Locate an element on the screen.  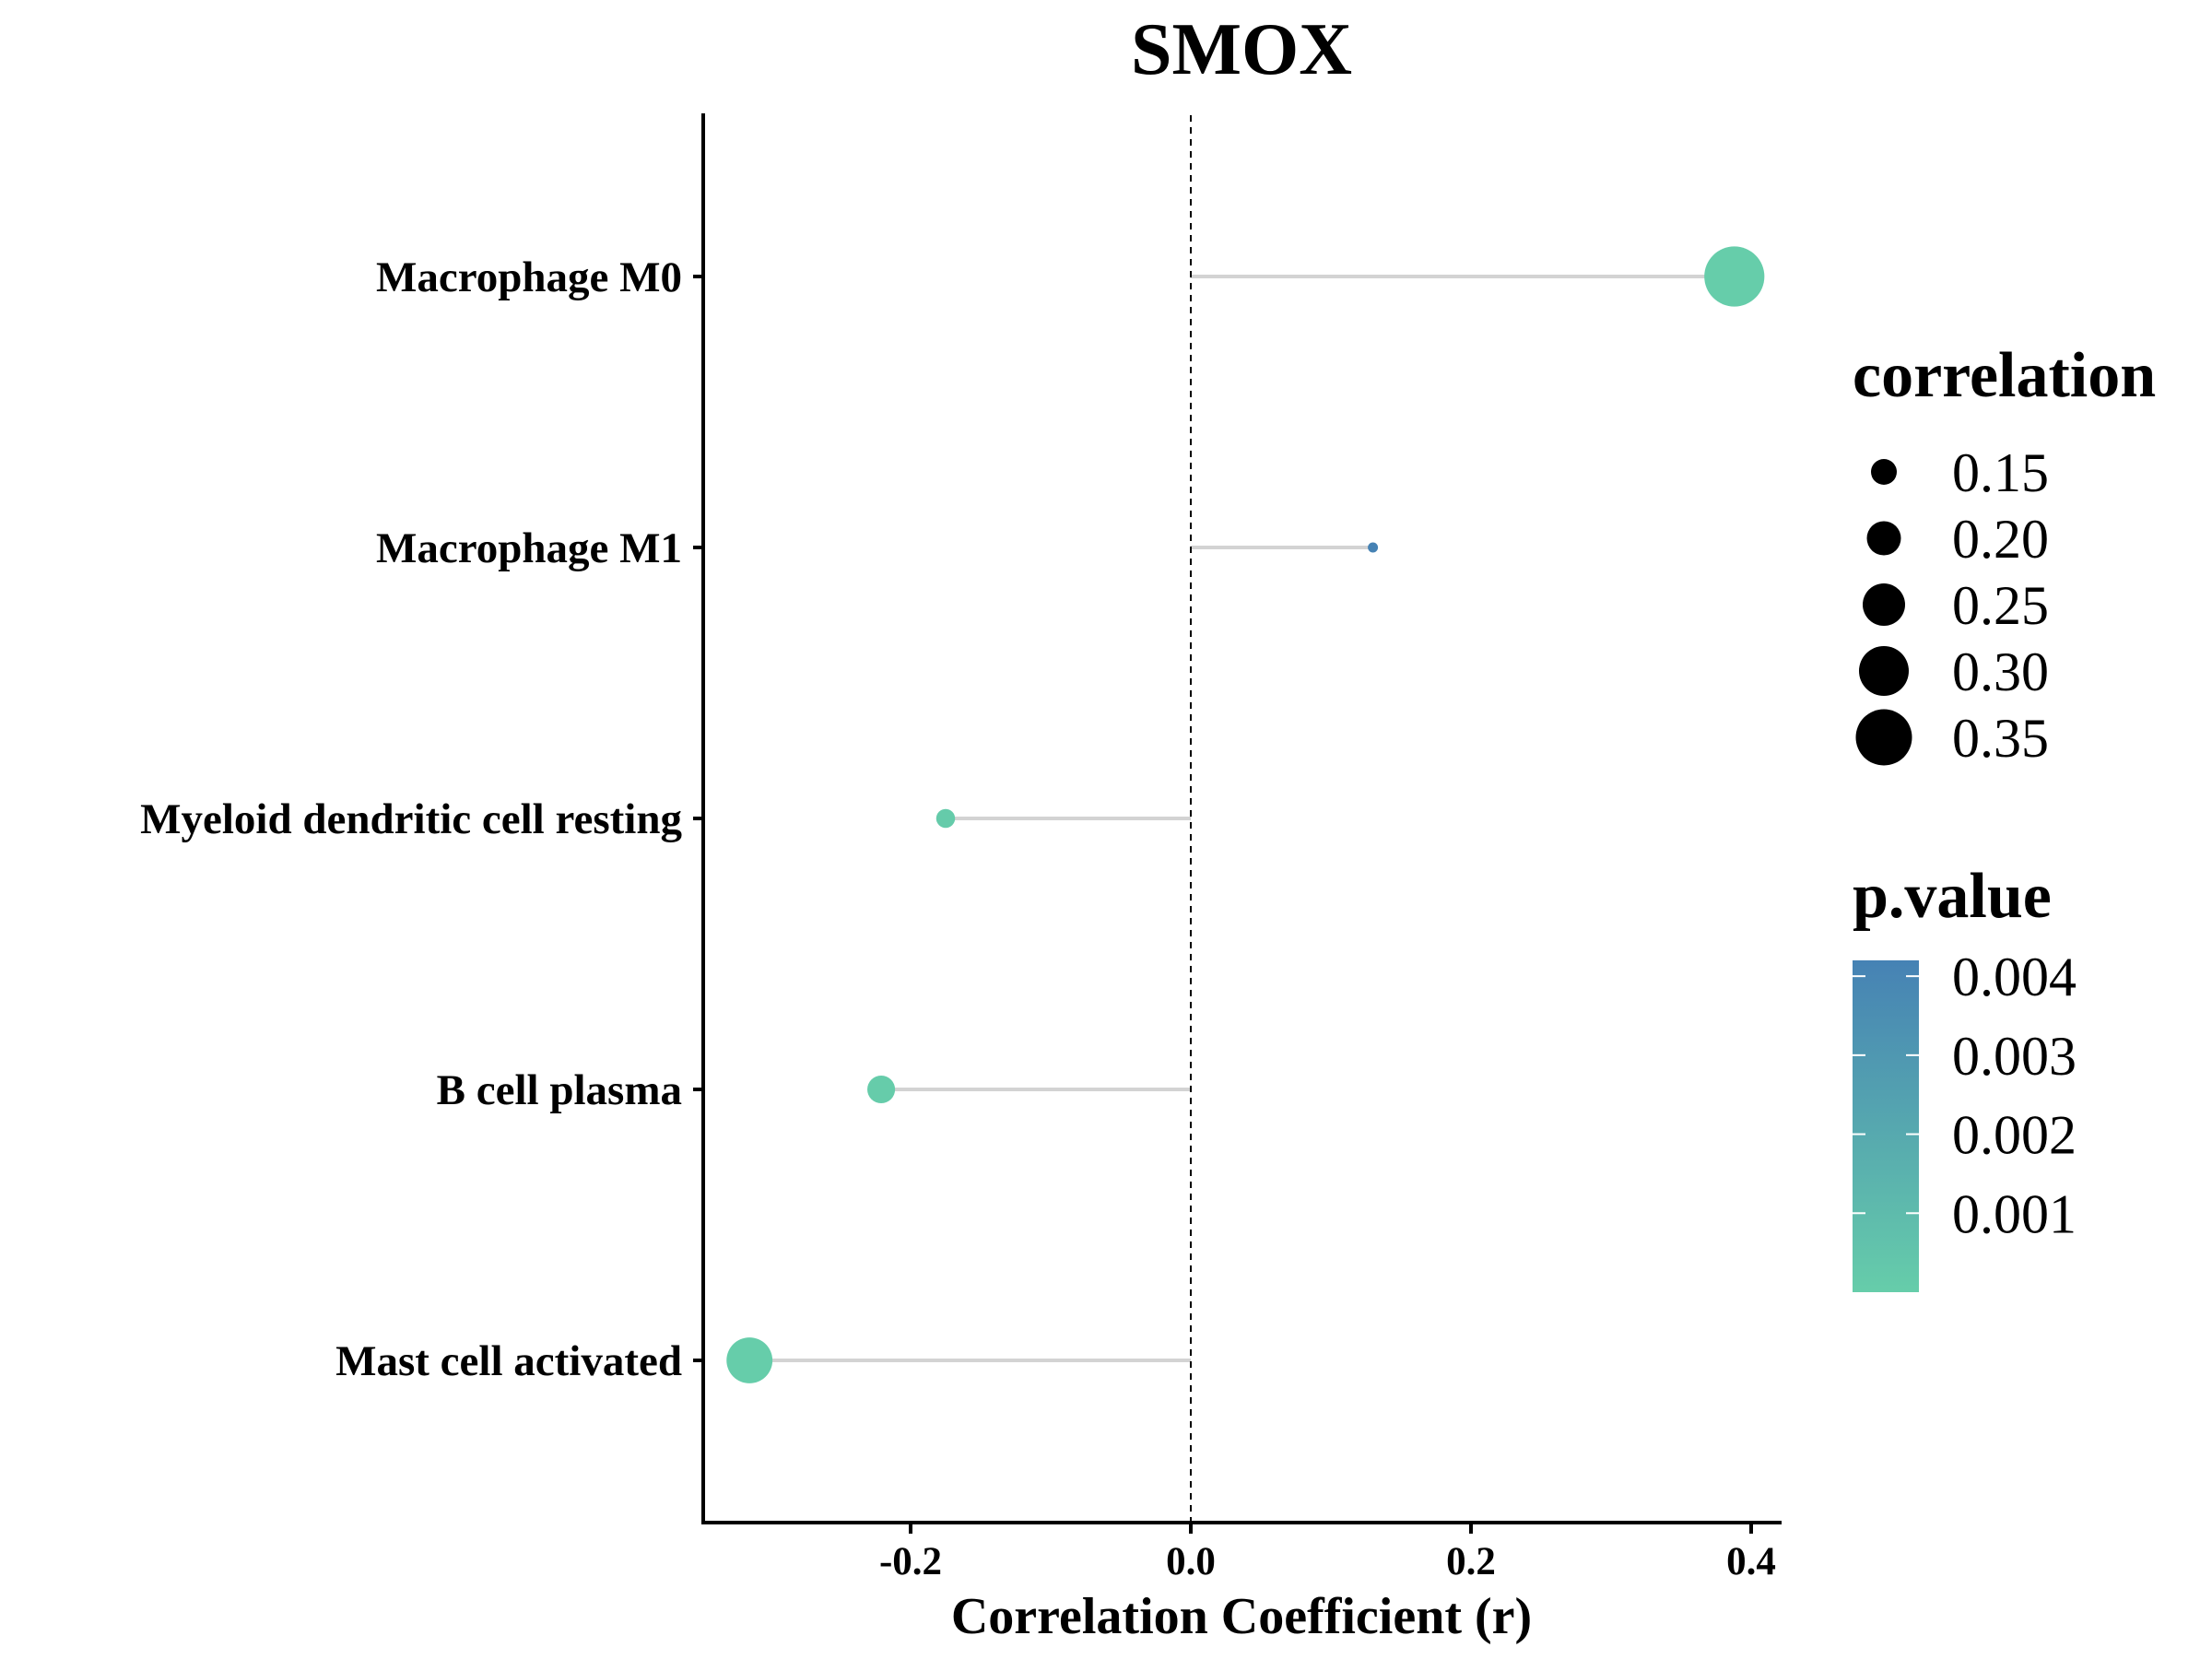
color-legend-label: 0.004 is located at coordinates (2014, 977).